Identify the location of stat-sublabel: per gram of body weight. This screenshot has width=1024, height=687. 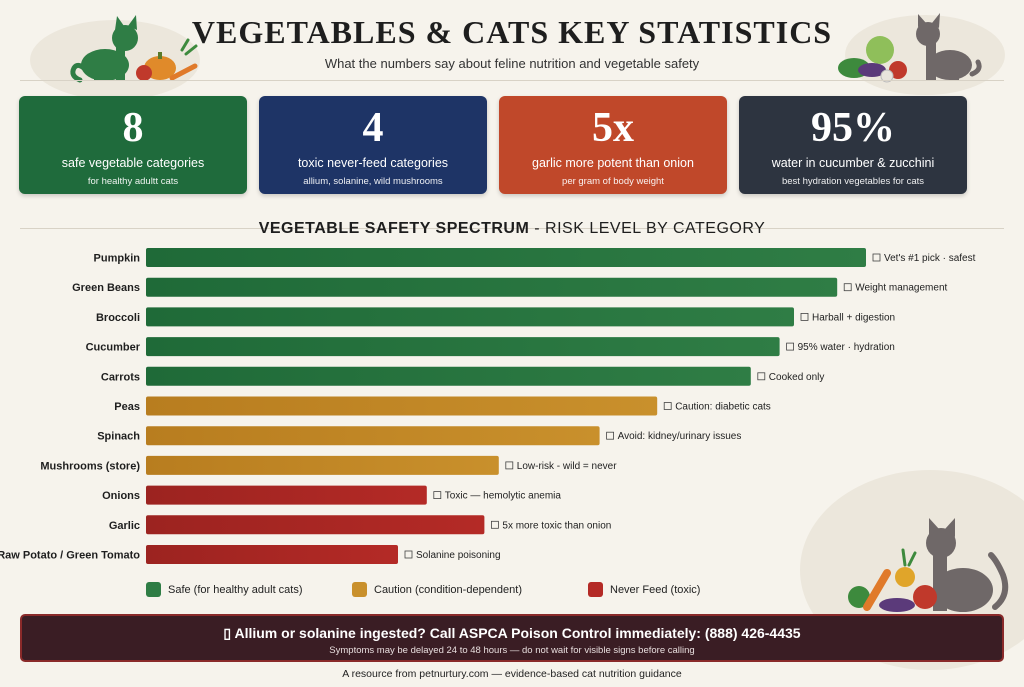
(613, 181).